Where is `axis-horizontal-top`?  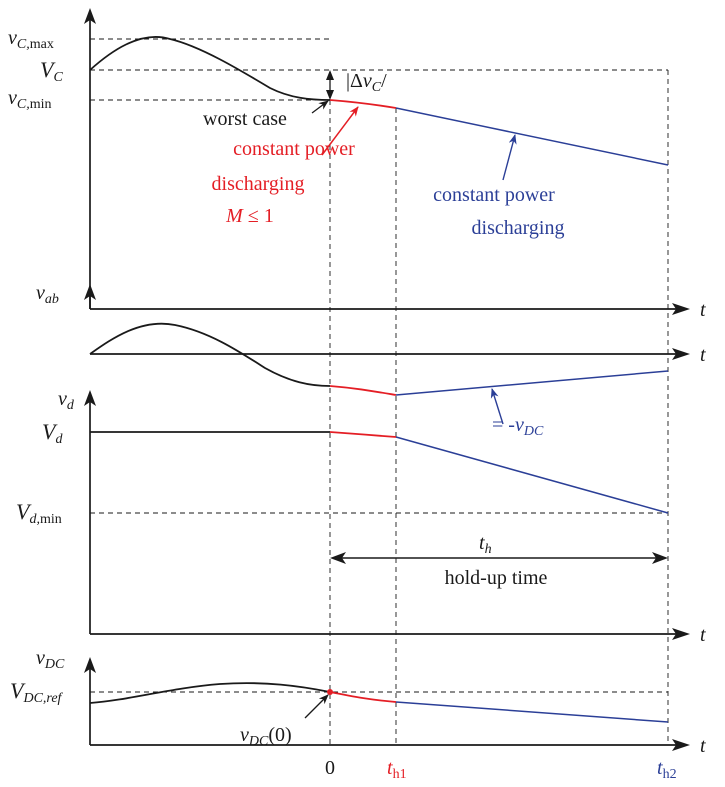 axis-horizontal-top is located at coordinates (390, 309).